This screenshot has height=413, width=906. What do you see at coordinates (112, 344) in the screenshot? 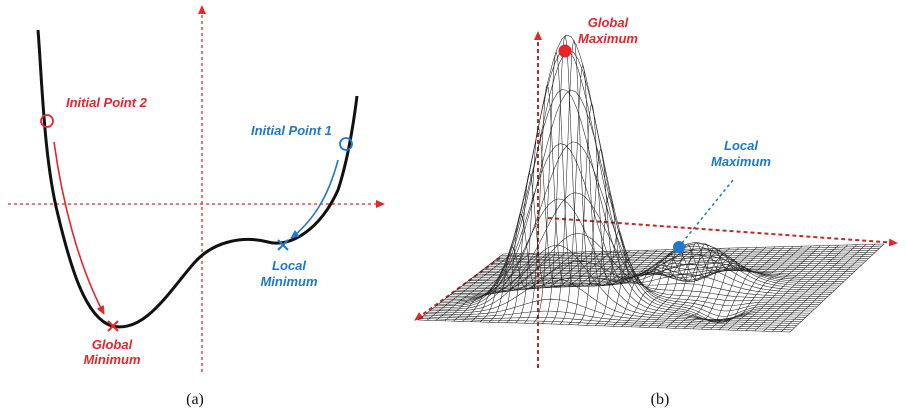
I see `global-minimum-label-line1: Global` at bounding box center [112, 344].